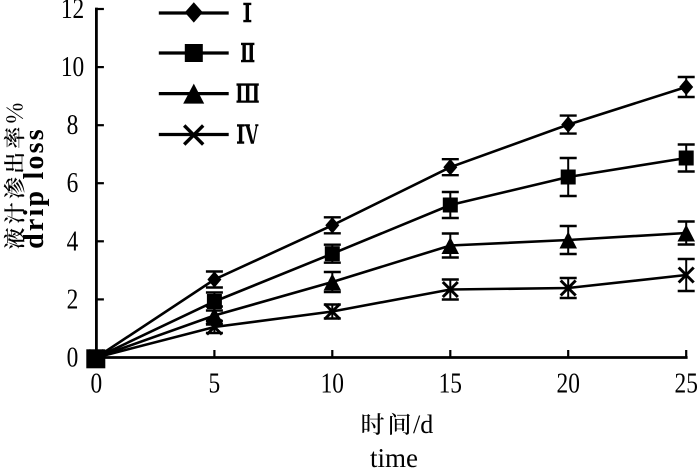  Describe the element at coordinates (568, 383) in the screenshot. I see `svg-text: 20` at that location.